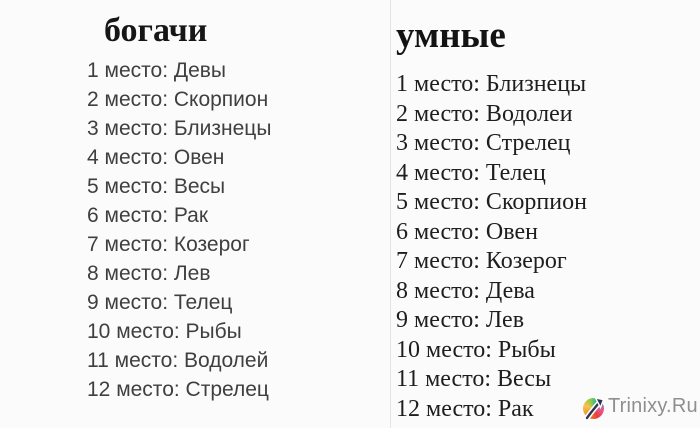 The height and width of the screenshot is (428, 700). What do you see at coordinates (491, 202) in the screenshot?
I see `list-item: 5 место: Скорпион` at bounding box center [491, 202].